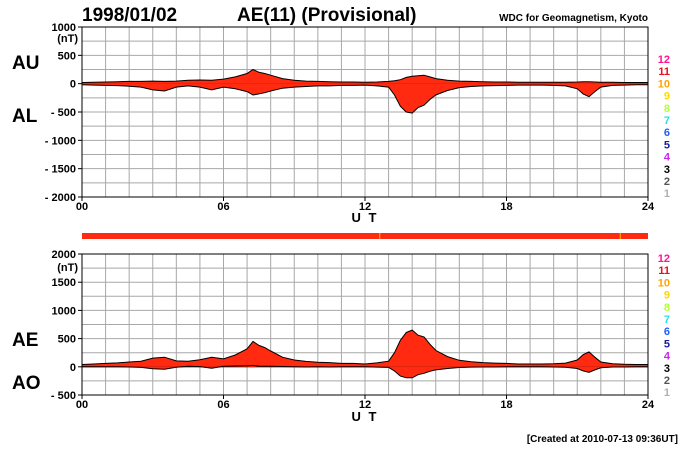 The width and height of the screenshot is (700, 450). Describe the element at coordinates (73, 85) in the screenshot. I see `au-al-y-tick-label: 0` at that location.